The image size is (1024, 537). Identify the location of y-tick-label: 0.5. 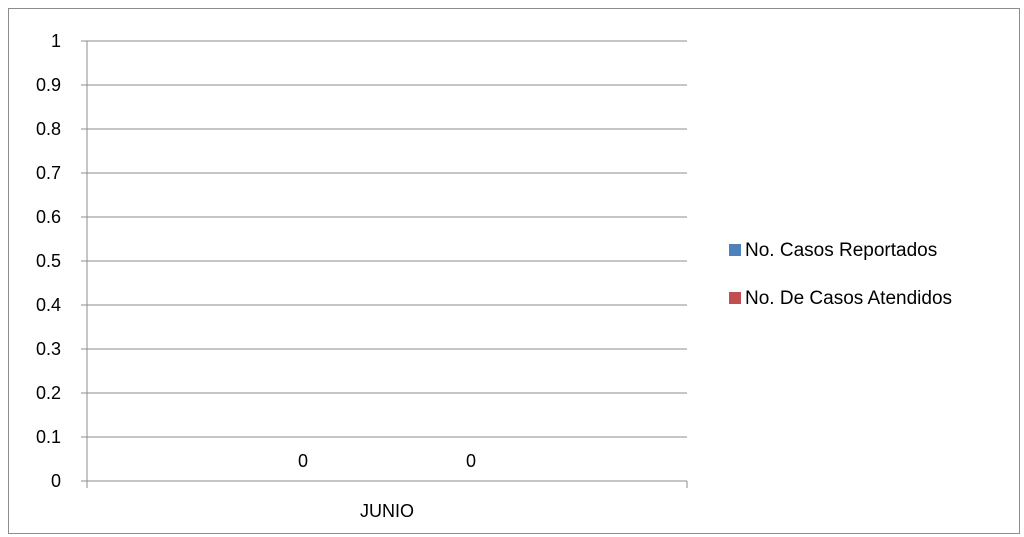
(48, 261).